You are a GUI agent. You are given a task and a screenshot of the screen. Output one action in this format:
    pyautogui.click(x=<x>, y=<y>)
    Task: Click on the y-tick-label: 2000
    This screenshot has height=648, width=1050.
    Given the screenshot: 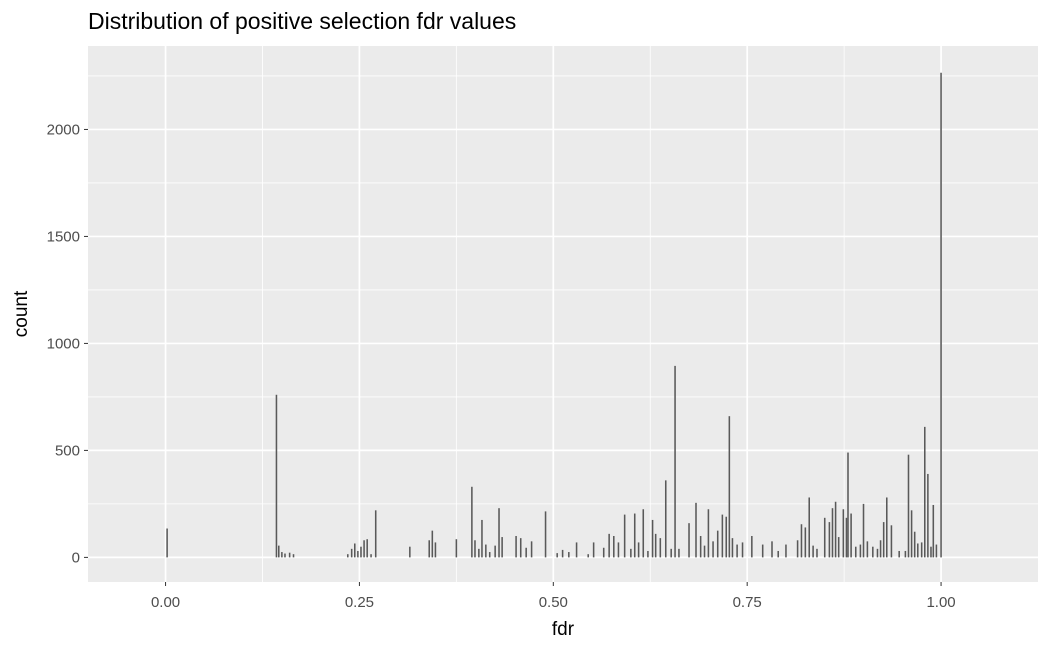 What is the action you would take?
    pyautogui.click(x=63, y=129)
    